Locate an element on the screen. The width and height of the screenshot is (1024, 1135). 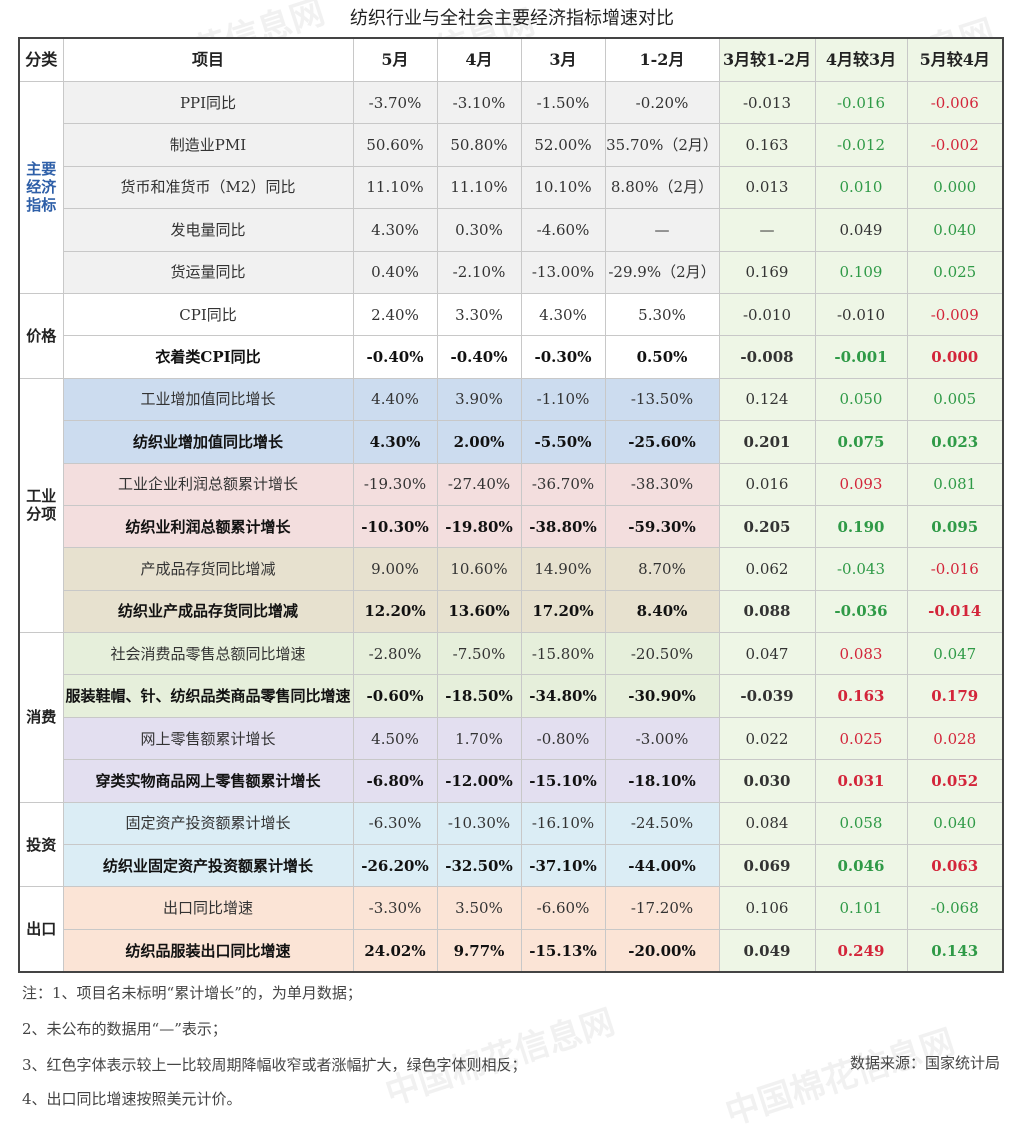
header-cell: 5月 is located at coordinates (395, 59).